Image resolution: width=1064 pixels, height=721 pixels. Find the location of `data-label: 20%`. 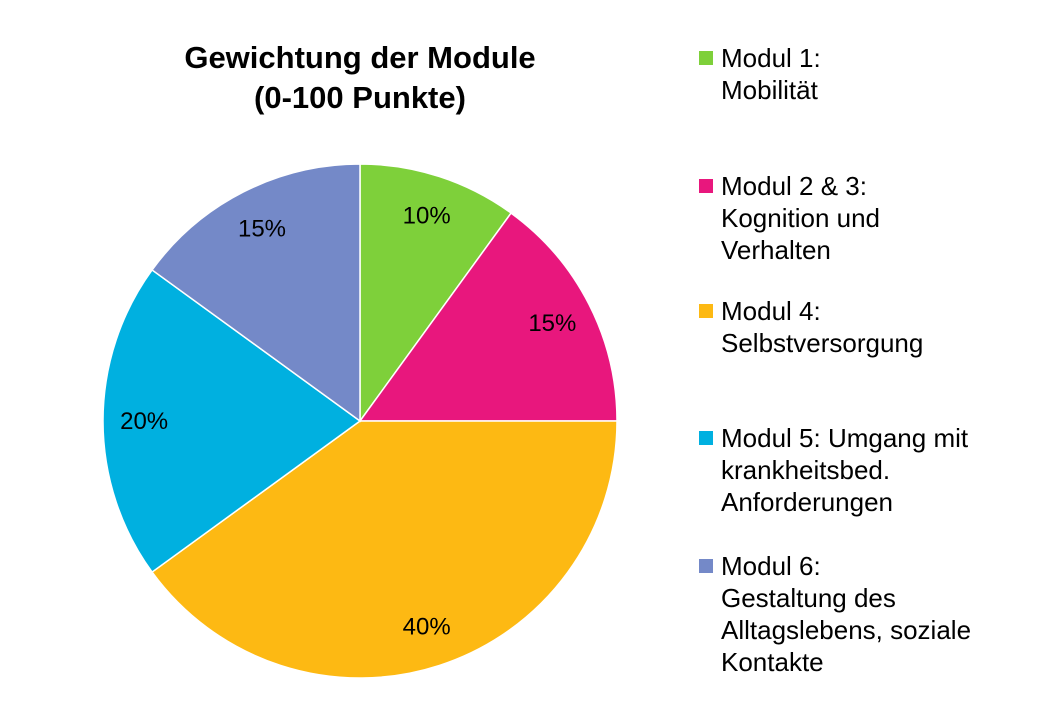

data-label: 20% is located at coordinates (144, 421).